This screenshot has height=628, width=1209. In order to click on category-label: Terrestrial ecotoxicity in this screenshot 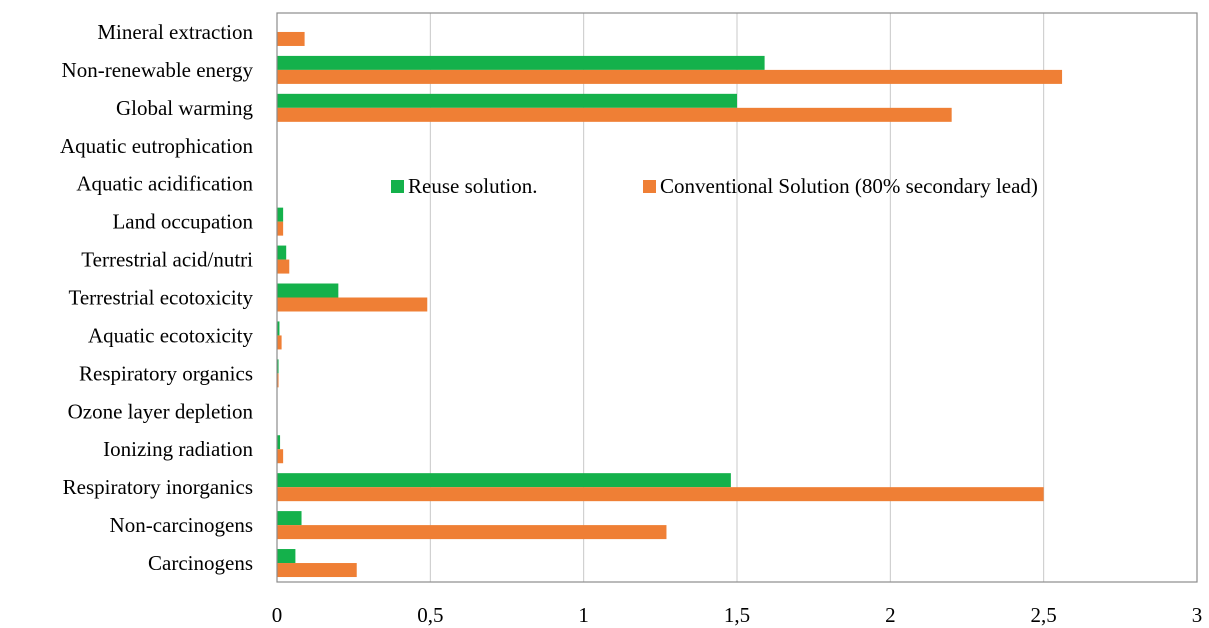, I will do `click(160, 298)`.